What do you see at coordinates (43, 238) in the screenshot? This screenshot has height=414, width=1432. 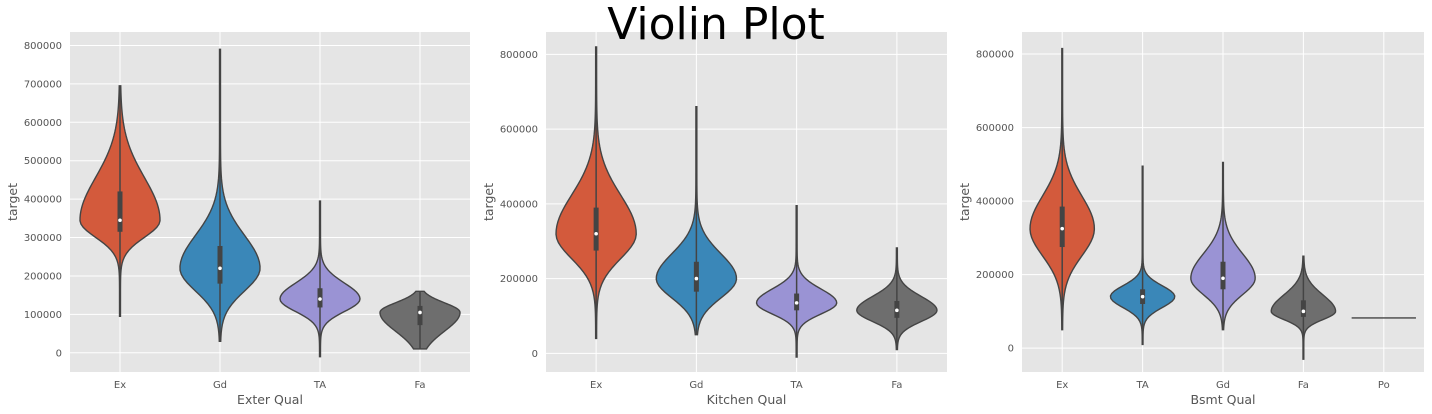 I see `y-tick-label: 300000` at bounding box center [43, 238].